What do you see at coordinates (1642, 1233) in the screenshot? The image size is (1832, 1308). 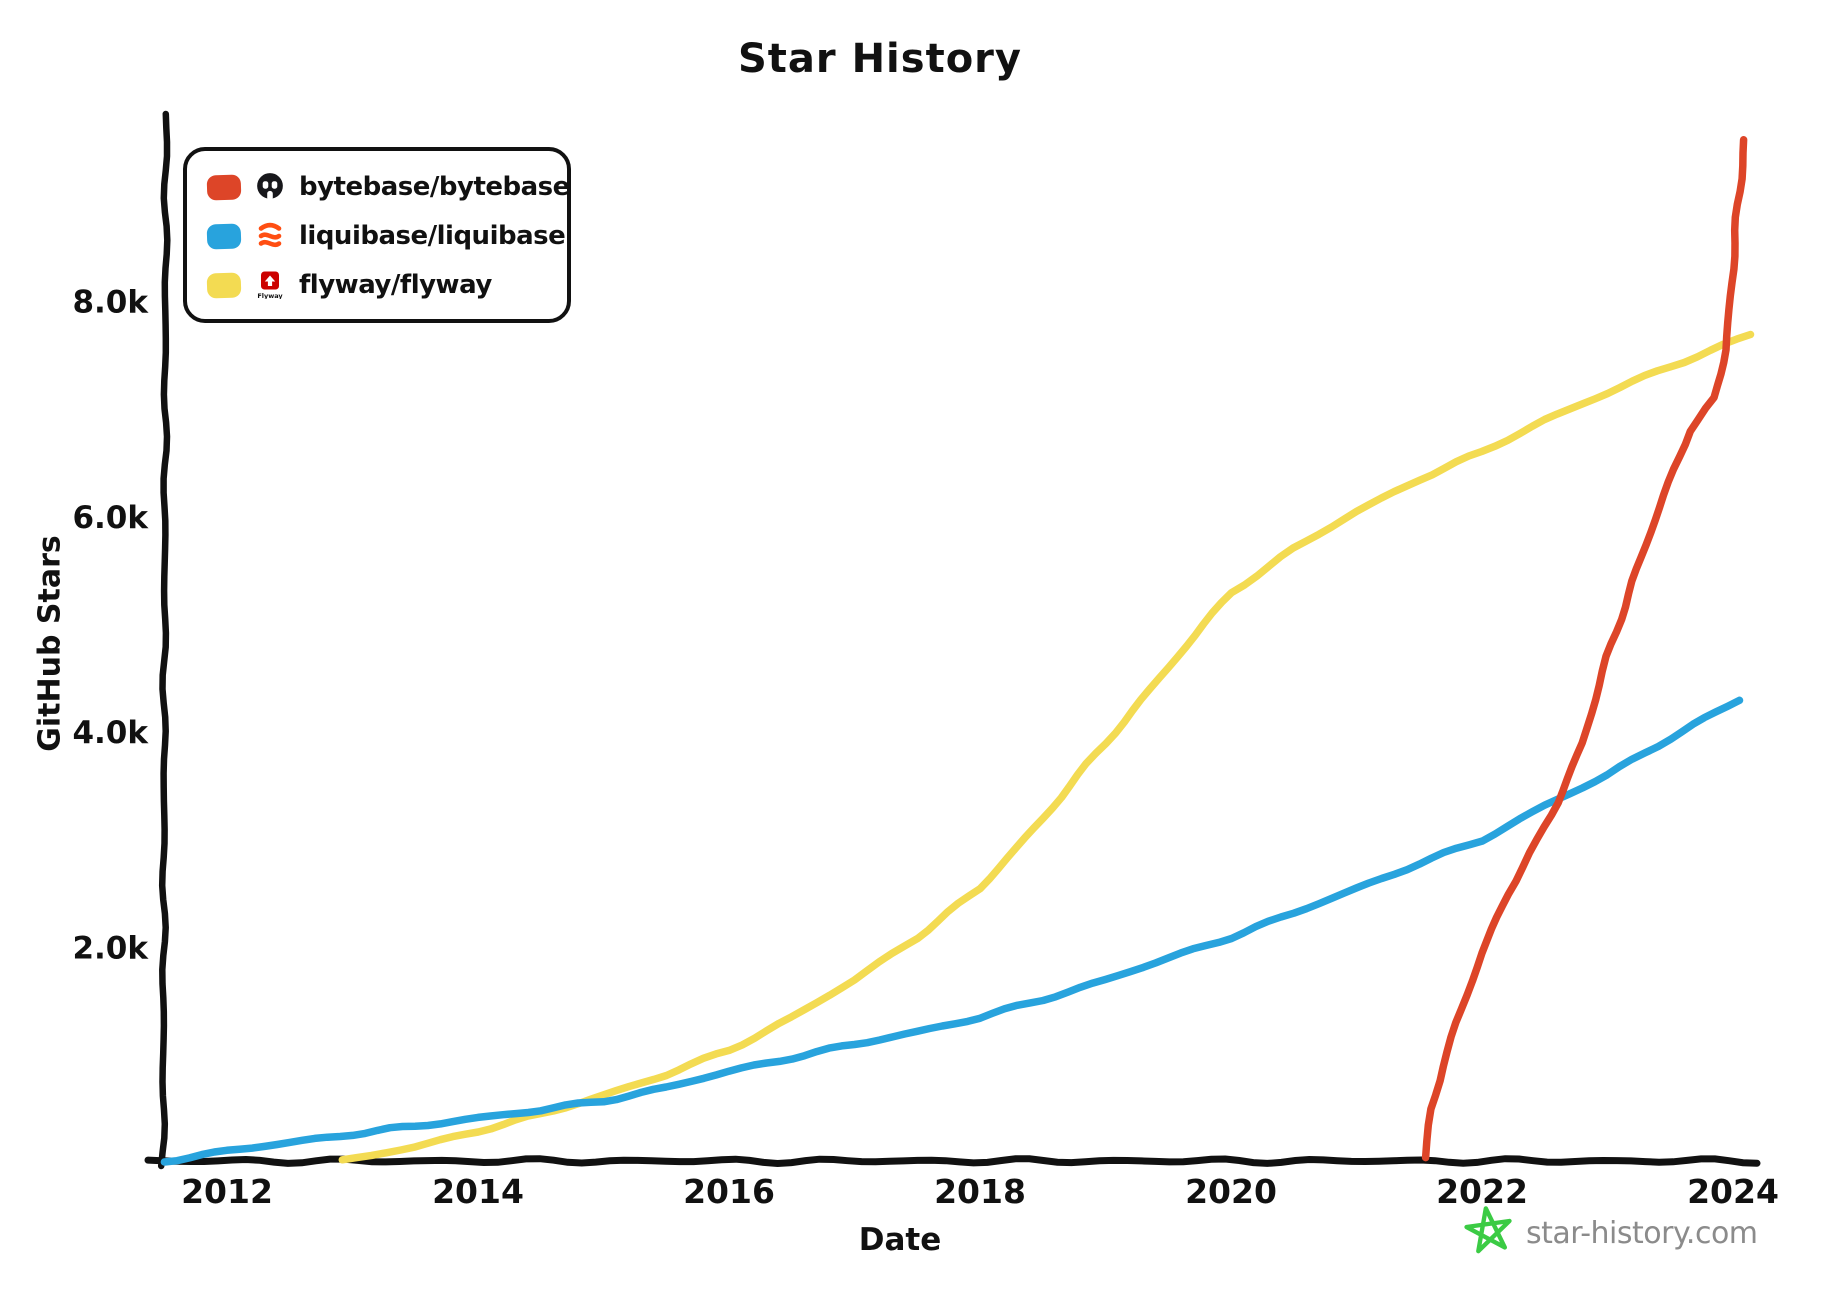 I see `watermark-text: star-history.com` at bounding box center [1642, 1233].